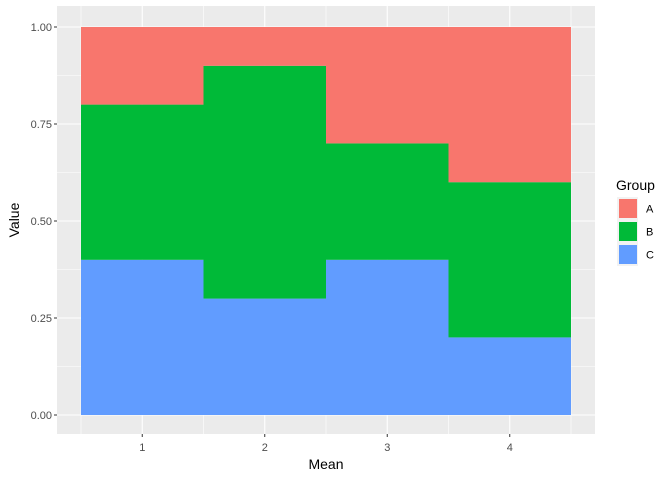 This screenshot has height=480, width=672. Describe the element at coordinates (650, 256) in the screenshot. I see `legend-label-C: C` at that location.